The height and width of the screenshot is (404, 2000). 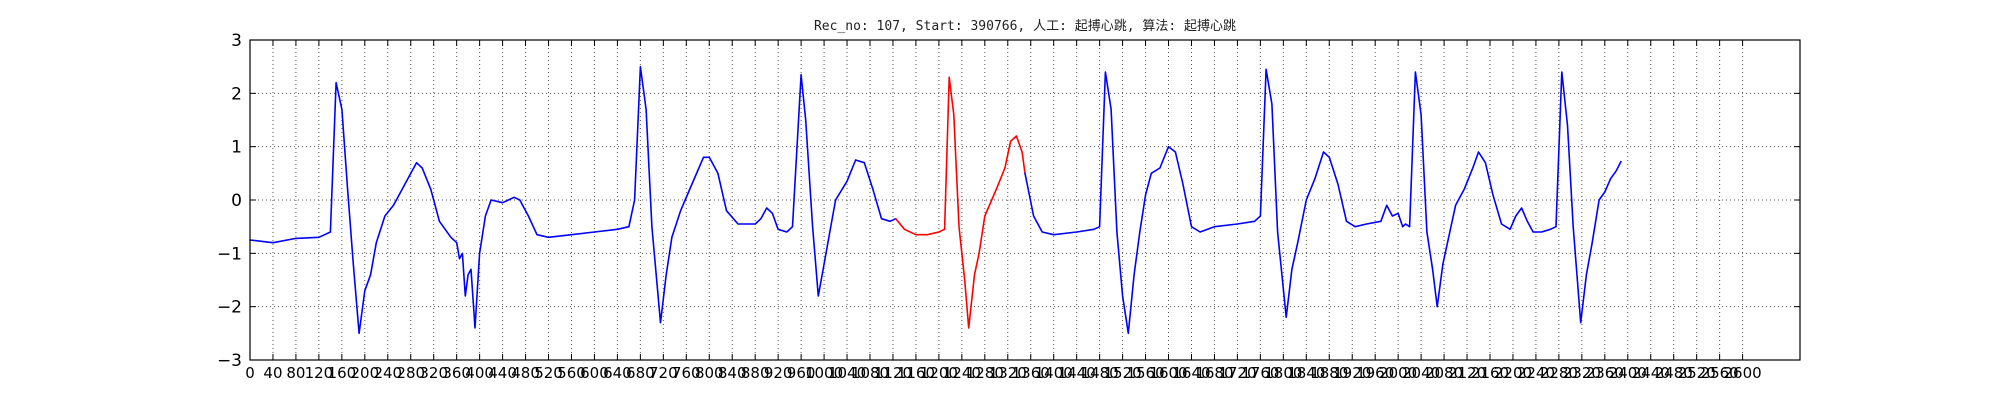 What do you see at coordinates (1008, 373) in the screenshot?
I see `x-tick-label: 1320` at bounding box center [1008, 373].